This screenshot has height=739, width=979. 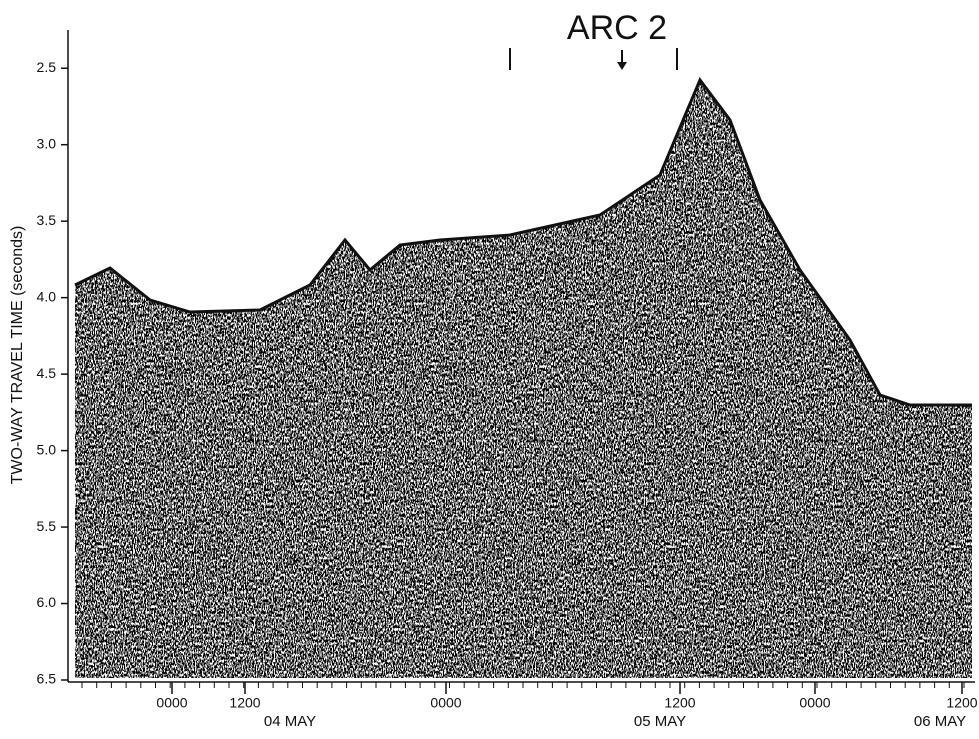 What do you see at coordinates (17, 355) in the screenshot?
I see `y-axis-label: TWO-WAY TRAVEL TIME (seconds)` at bounding box center [17, 355].